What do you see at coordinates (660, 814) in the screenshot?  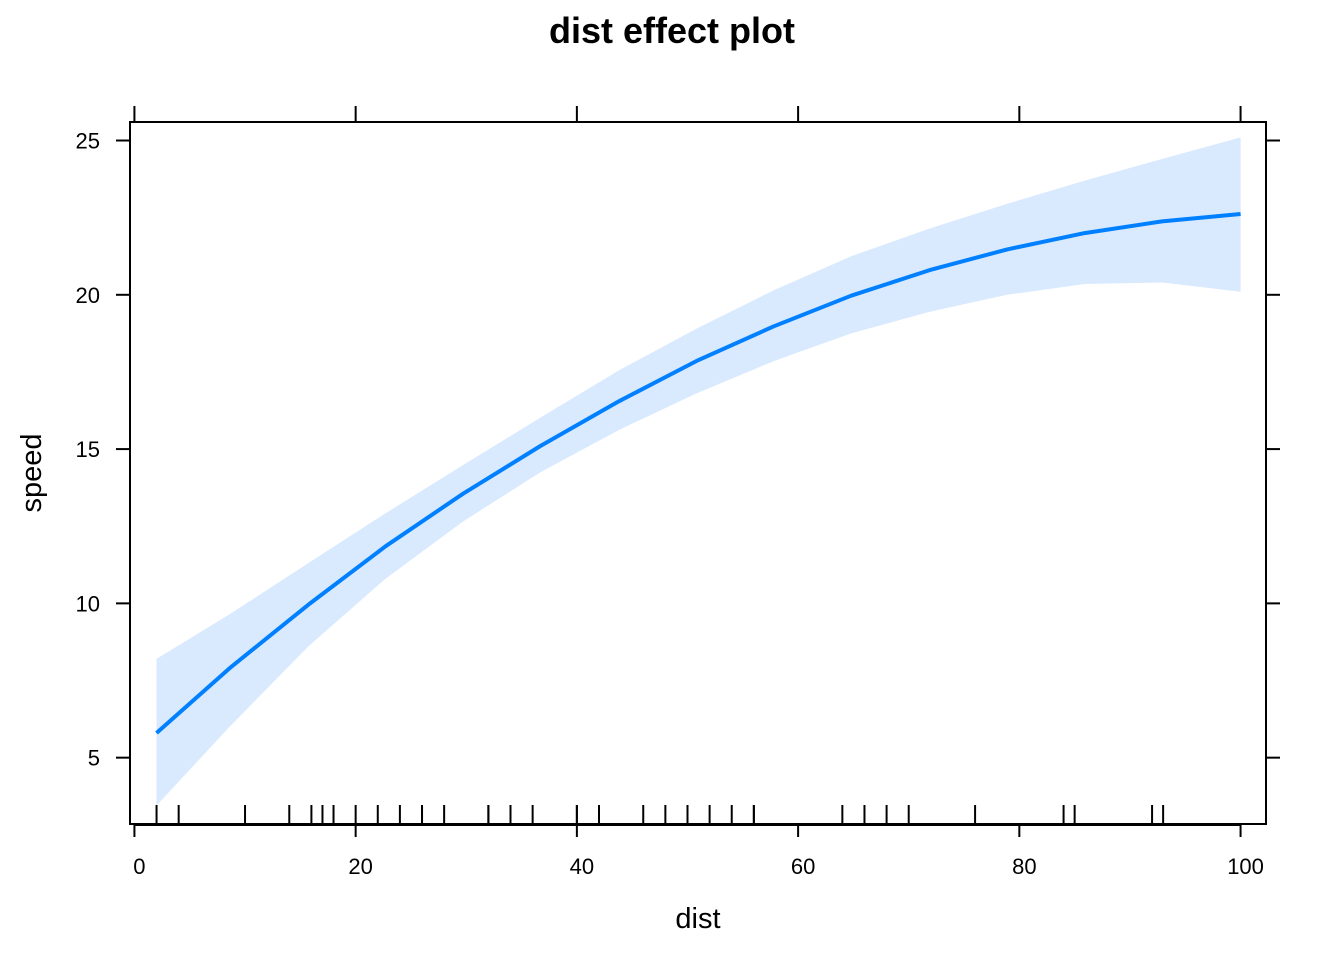 I see `rug-layer` at bounding box center [660, 814].